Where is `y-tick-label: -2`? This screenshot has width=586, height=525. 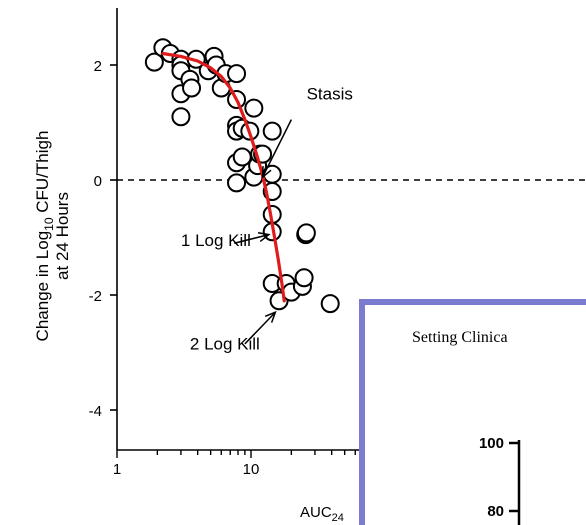 y-tick-label: -2 is located at coordinates (95, 296).